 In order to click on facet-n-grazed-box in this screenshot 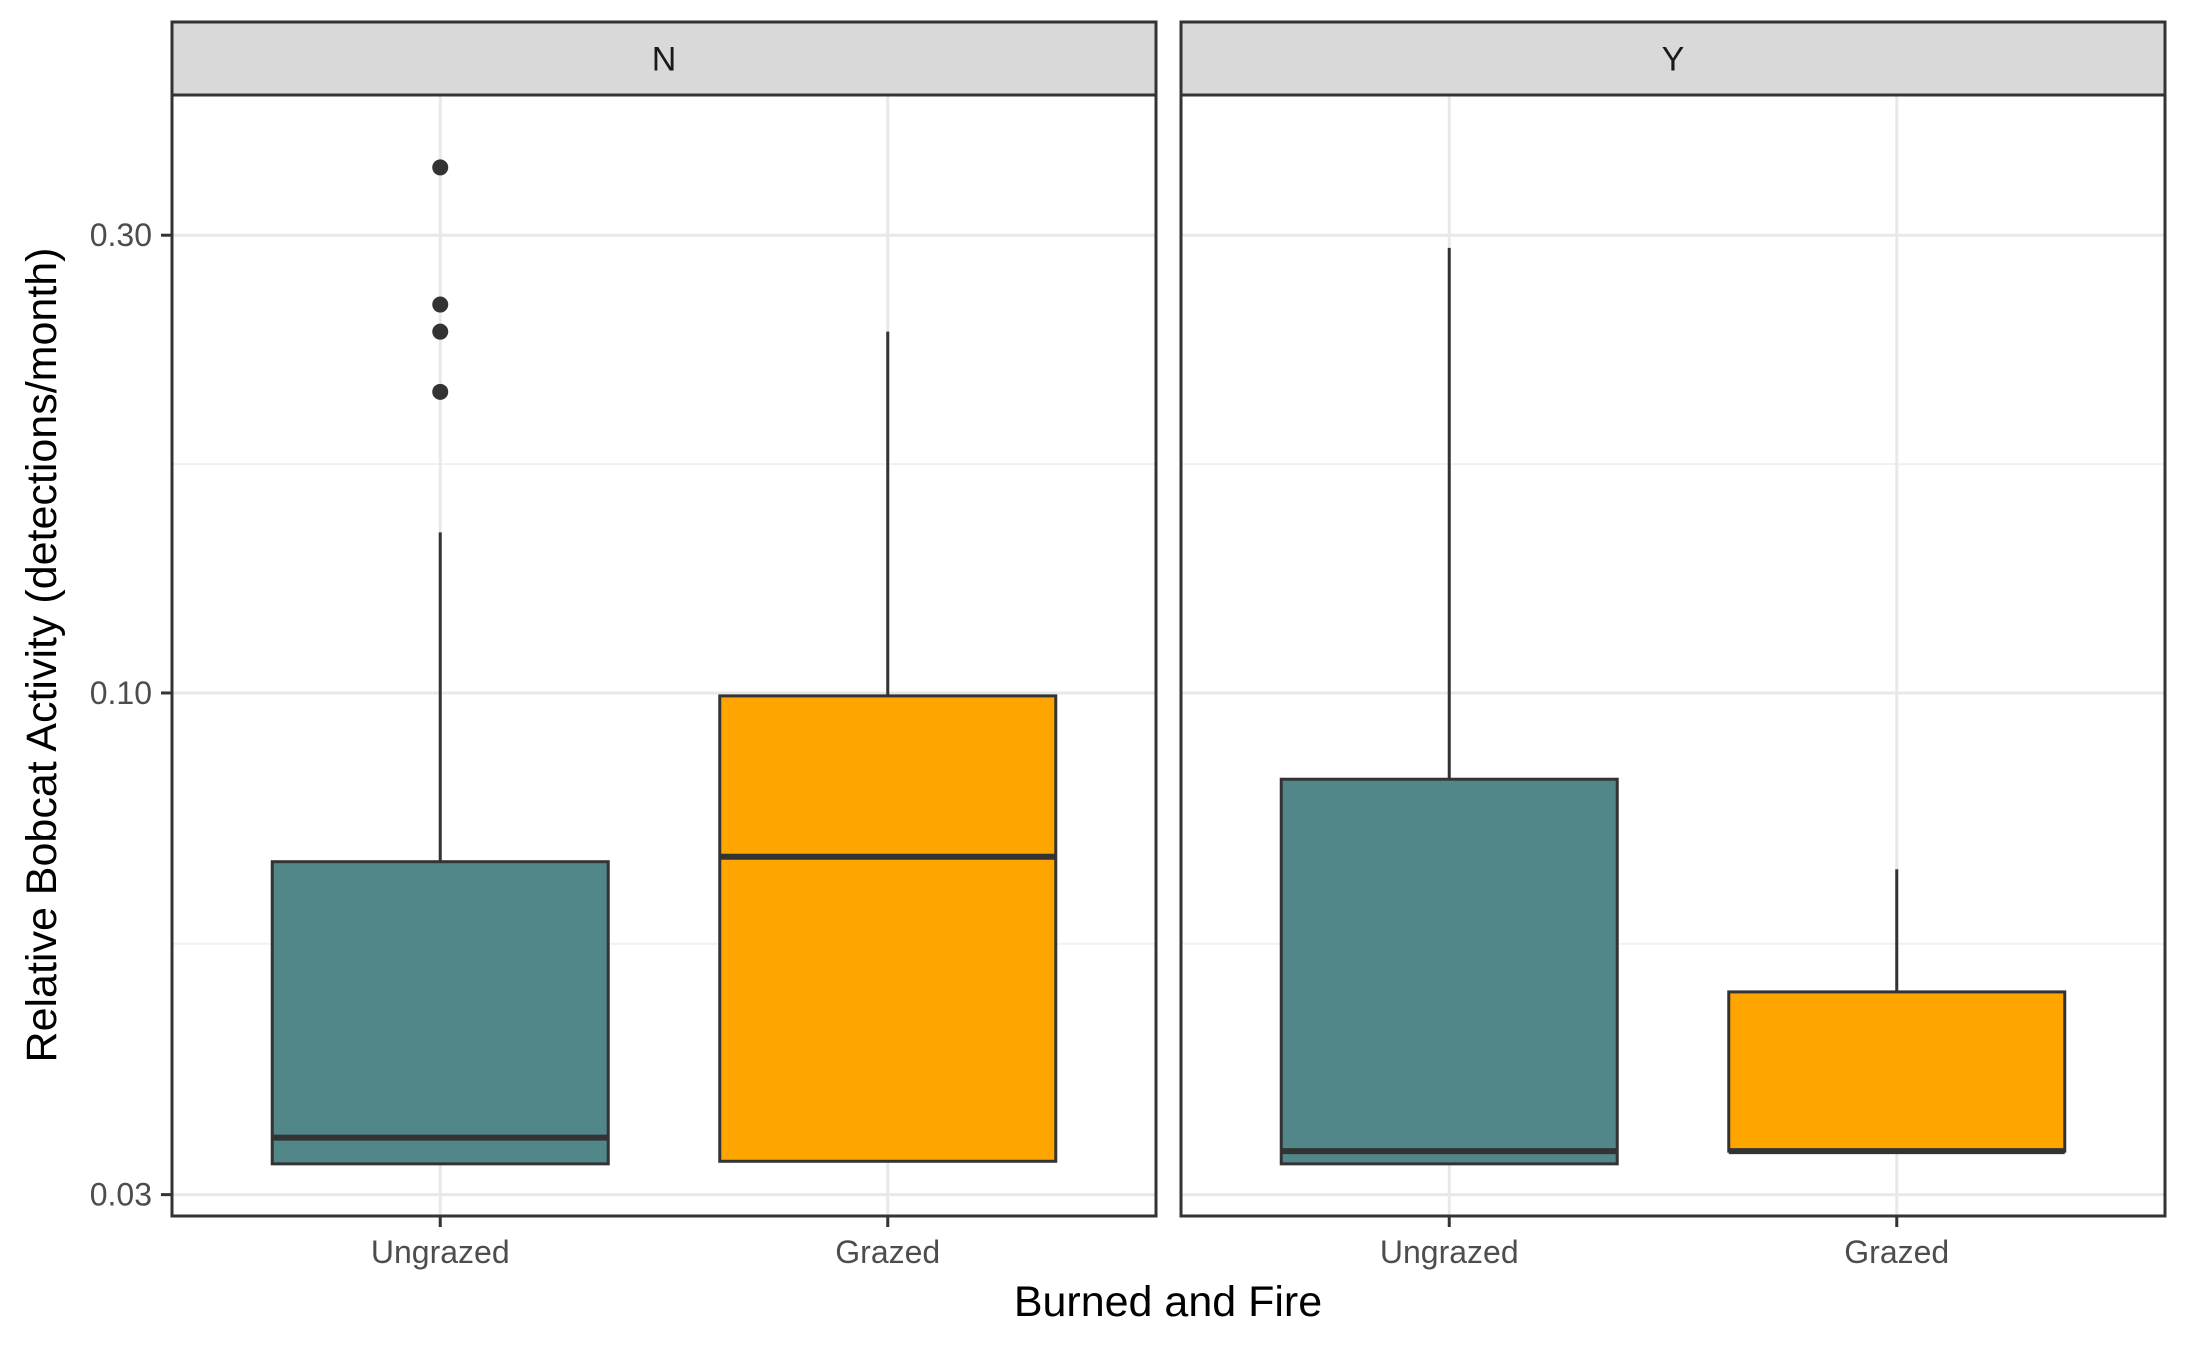, I will do `click(888, 928)`.